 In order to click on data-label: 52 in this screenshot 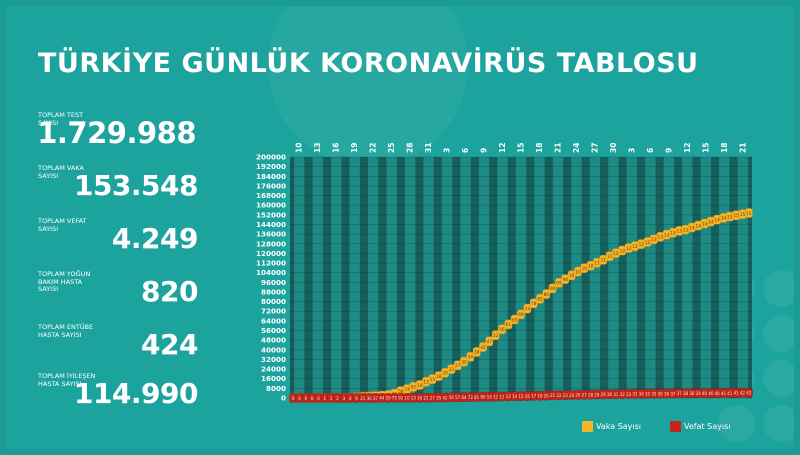, I will do `click(496, 335)`.